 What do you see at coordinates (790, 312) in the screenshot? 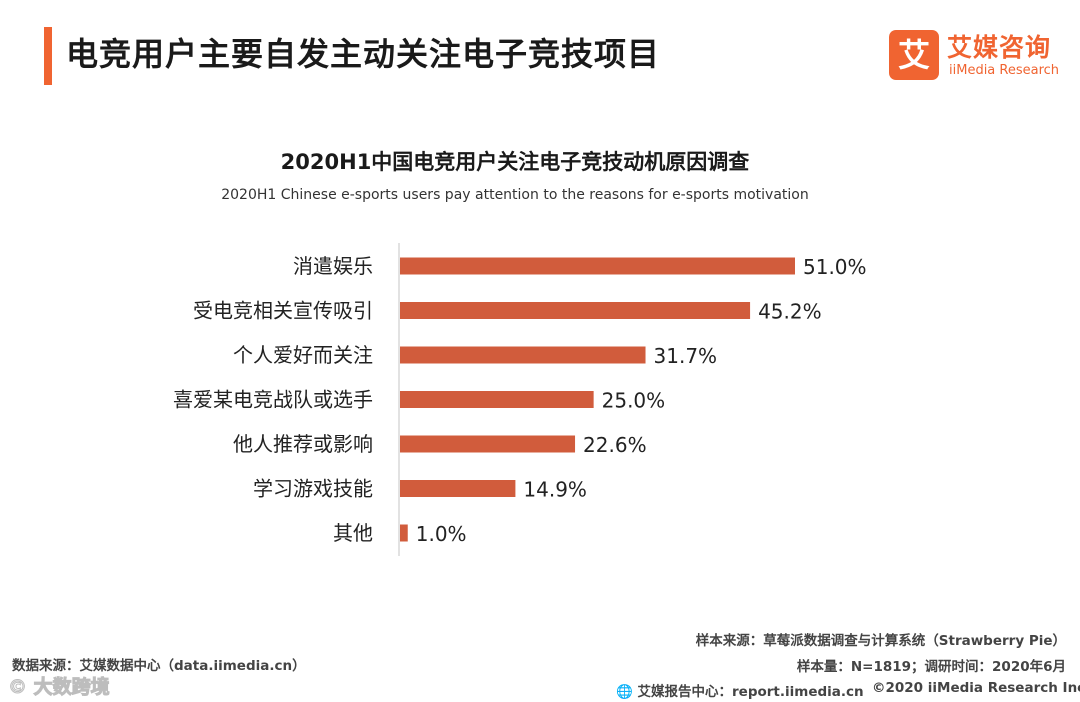
I see `data-label: 45.2%` at bounding box center [790, 312].